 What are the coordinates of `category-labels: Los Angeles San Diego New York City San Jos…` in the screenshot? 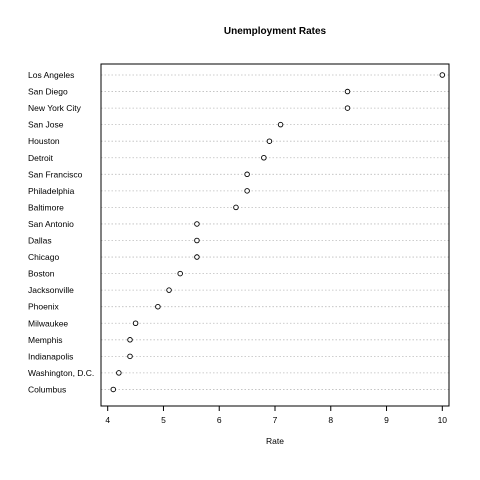 It's located at (61, 232).